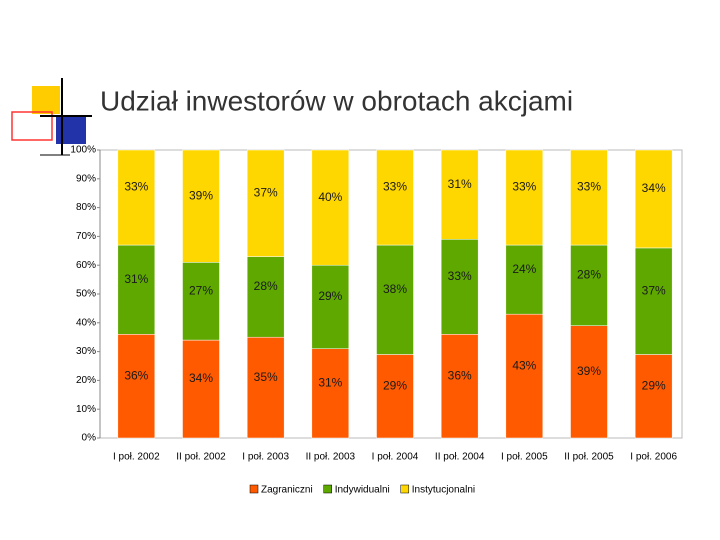 This screenshot has width=720, height=540. Describe the element at coordinates (653, 457) in the screenshot. I see `x-tick-label: I poł. 2006` at that location.